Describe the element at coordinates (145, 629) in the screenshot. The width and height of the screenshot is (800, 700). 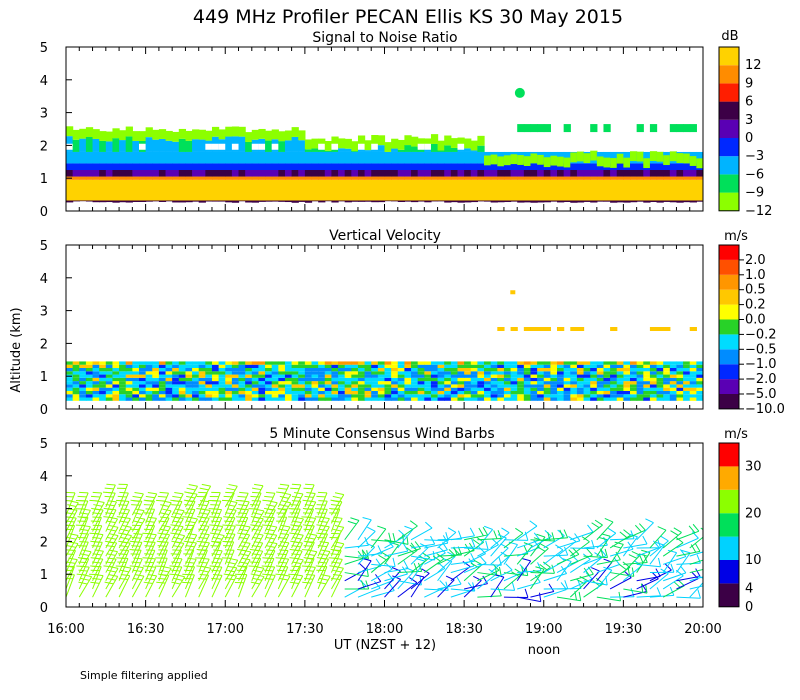
I see `x-tick-label: 16:30` at that location.